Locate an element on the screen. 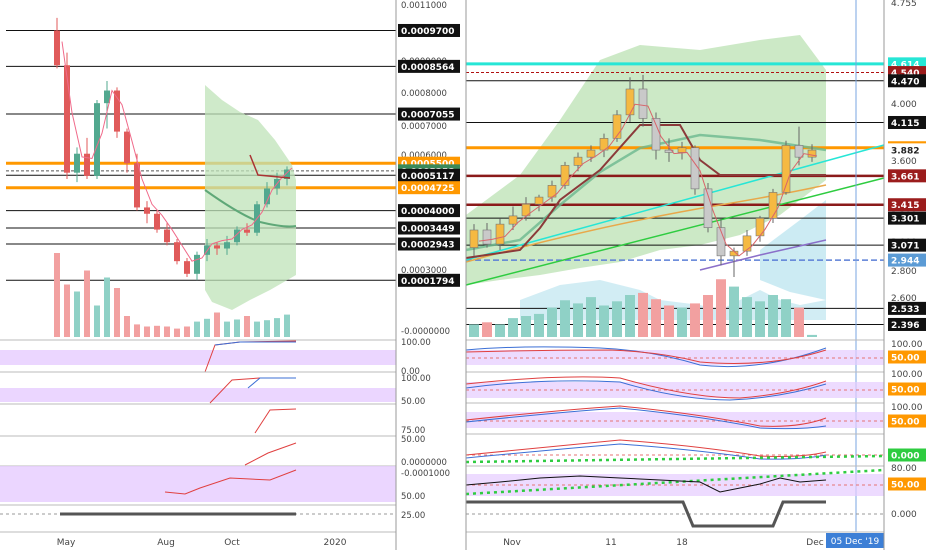 The image size is (932, 554). left-price-axis-label: 0.0007000 is located at coordinates (424, 127).